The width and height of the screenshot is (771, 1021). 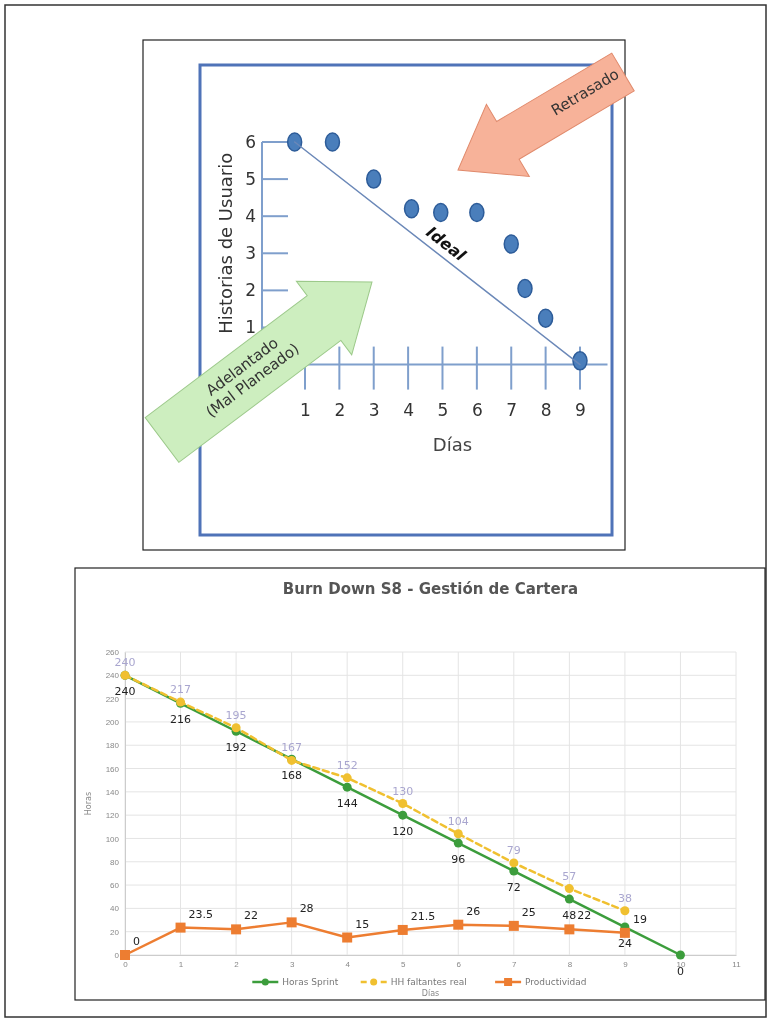 What do you see at coordinates (236, 715) in the screenshot?
I see `data-label: 195` at bounding box center [236, 715].